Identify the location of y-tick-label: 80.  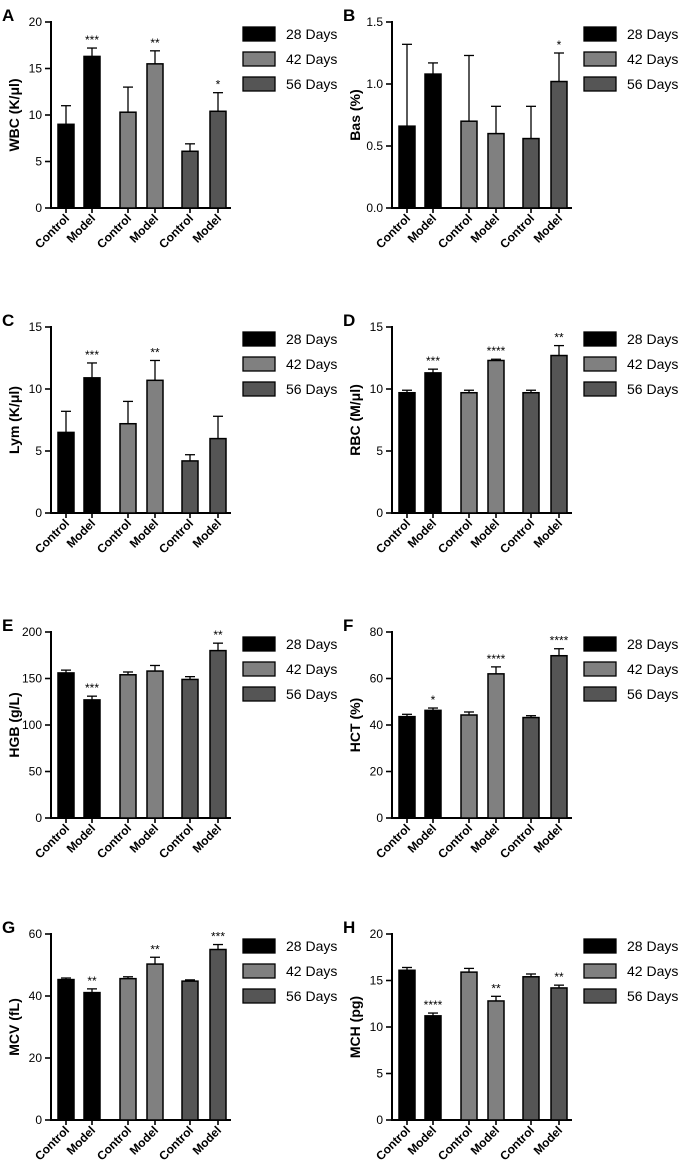
(377, 632).